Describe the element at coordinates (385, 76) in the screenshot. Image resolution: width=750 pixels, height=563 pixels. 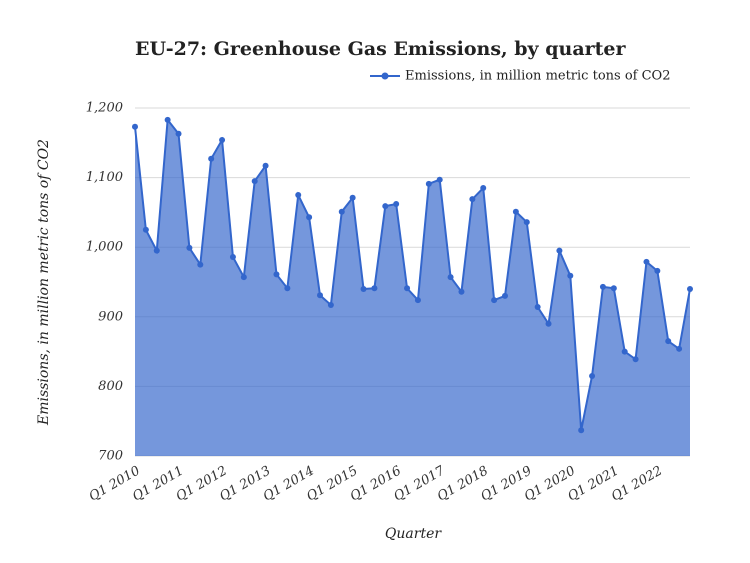
I see `legend-marker` at that location.